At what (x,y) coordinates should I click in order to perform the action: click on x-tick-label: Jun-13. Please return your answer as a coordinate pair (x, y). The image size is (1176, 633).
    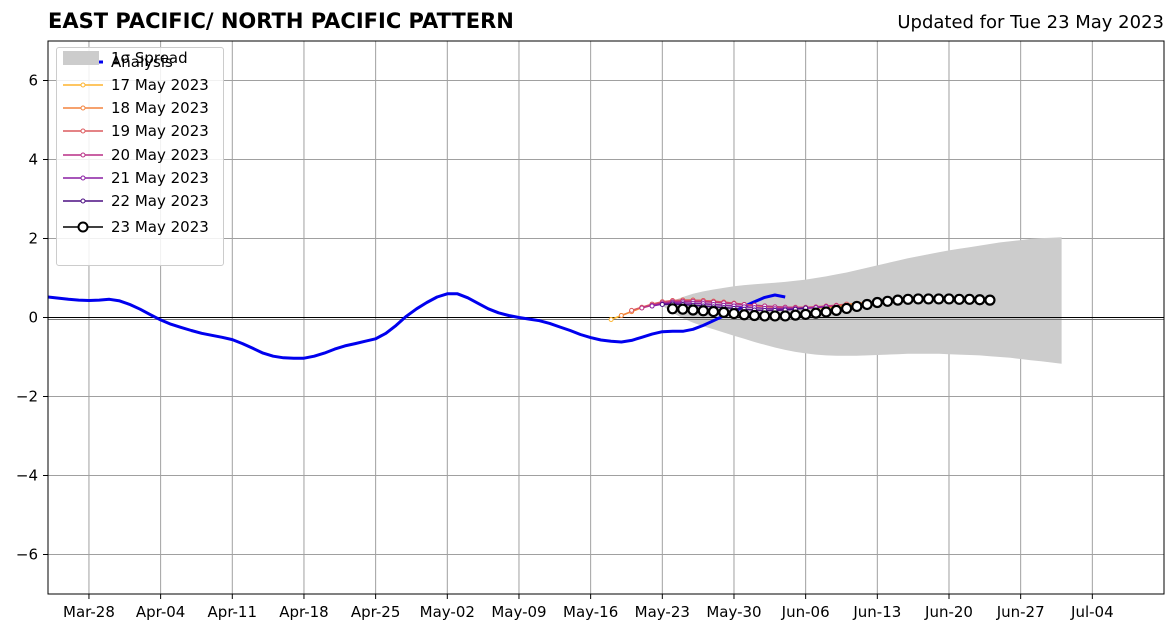
    Looking at the image, I should click on (876, 612).